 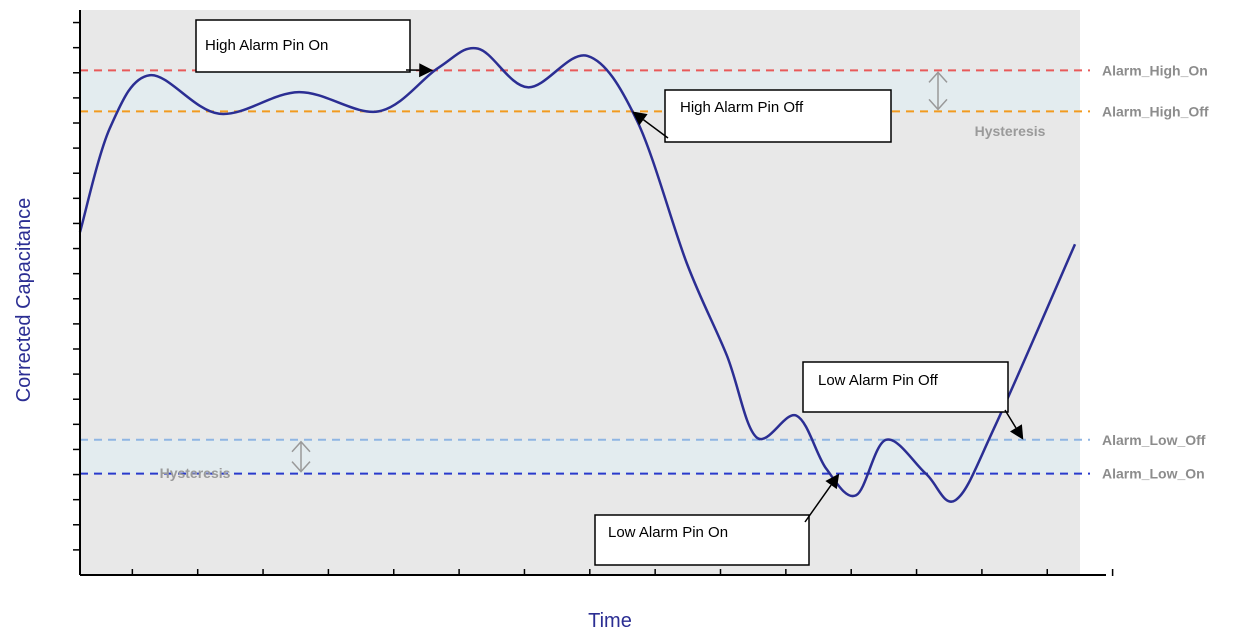 I want to click on hysteresis-arrow-low, so click(x=301, y=456).